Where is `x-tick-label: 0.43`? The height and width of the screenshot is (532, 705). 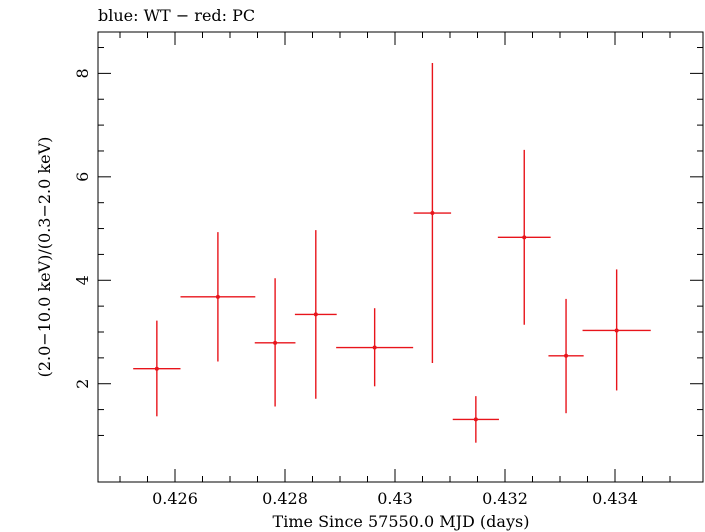
x-tick-label: 0.43 is located at coordinates (395, 498).